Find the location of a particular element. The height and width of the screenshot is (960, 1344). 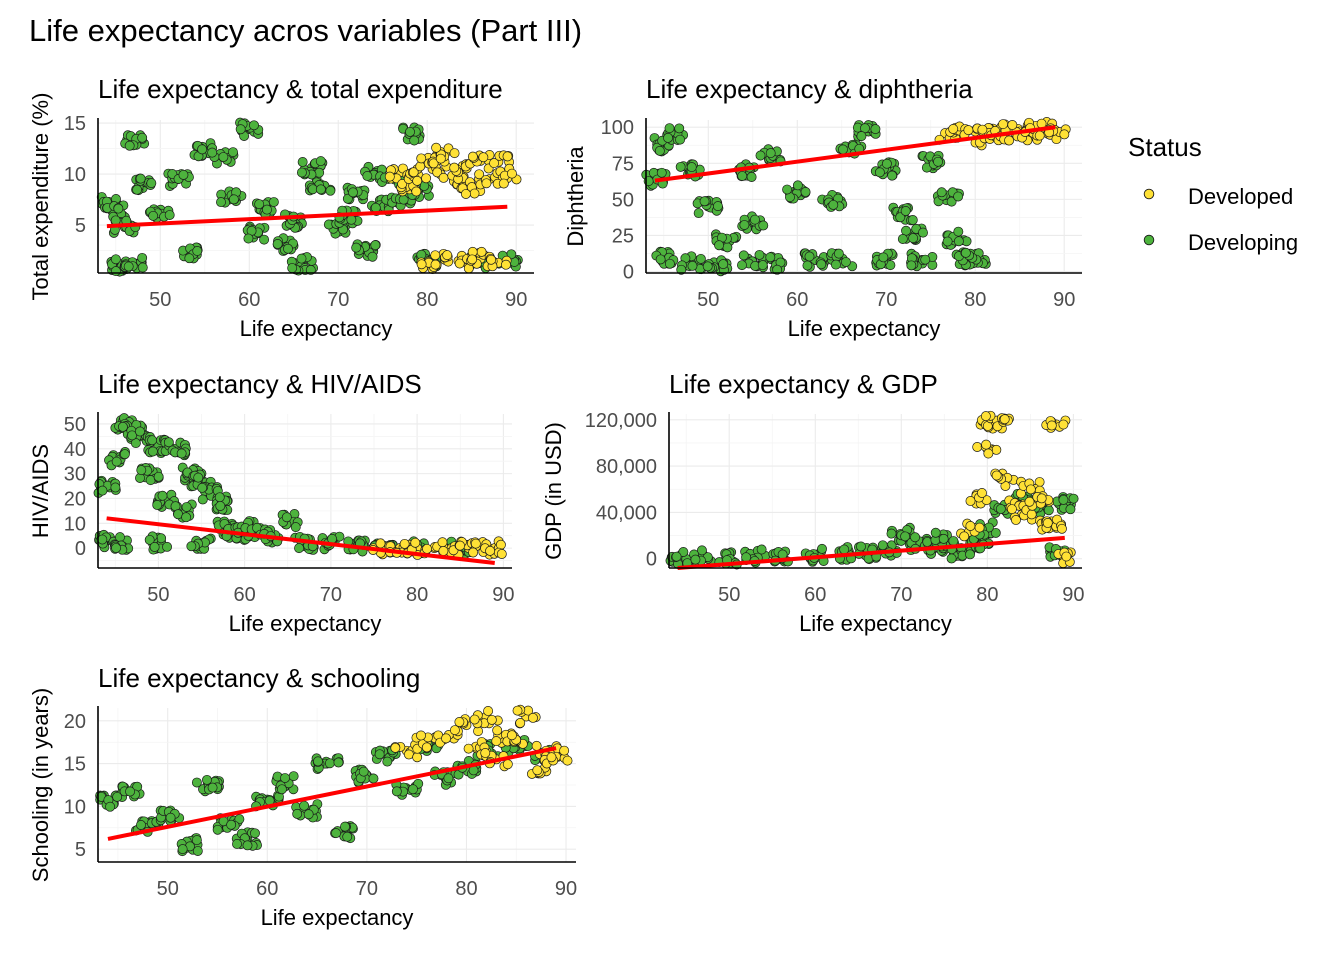

y-axis-label: Total expenditure (%) is located at coordinates (40, 197).